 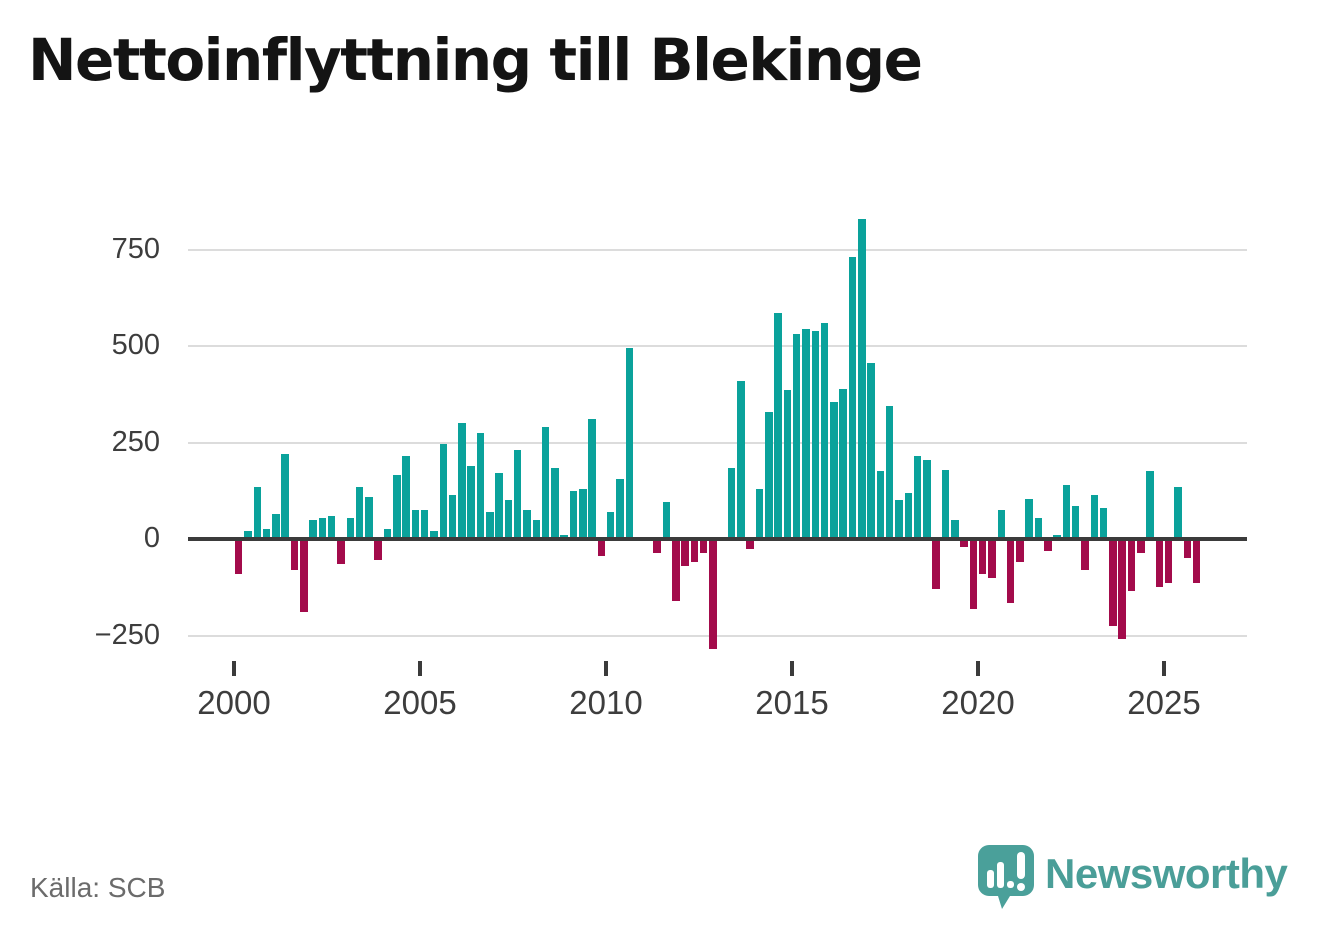 What do you see at coordinates (1159, 563) in the screenshot?
I see `bar-quarter-2024q4` at bounding box center [1159, 563].